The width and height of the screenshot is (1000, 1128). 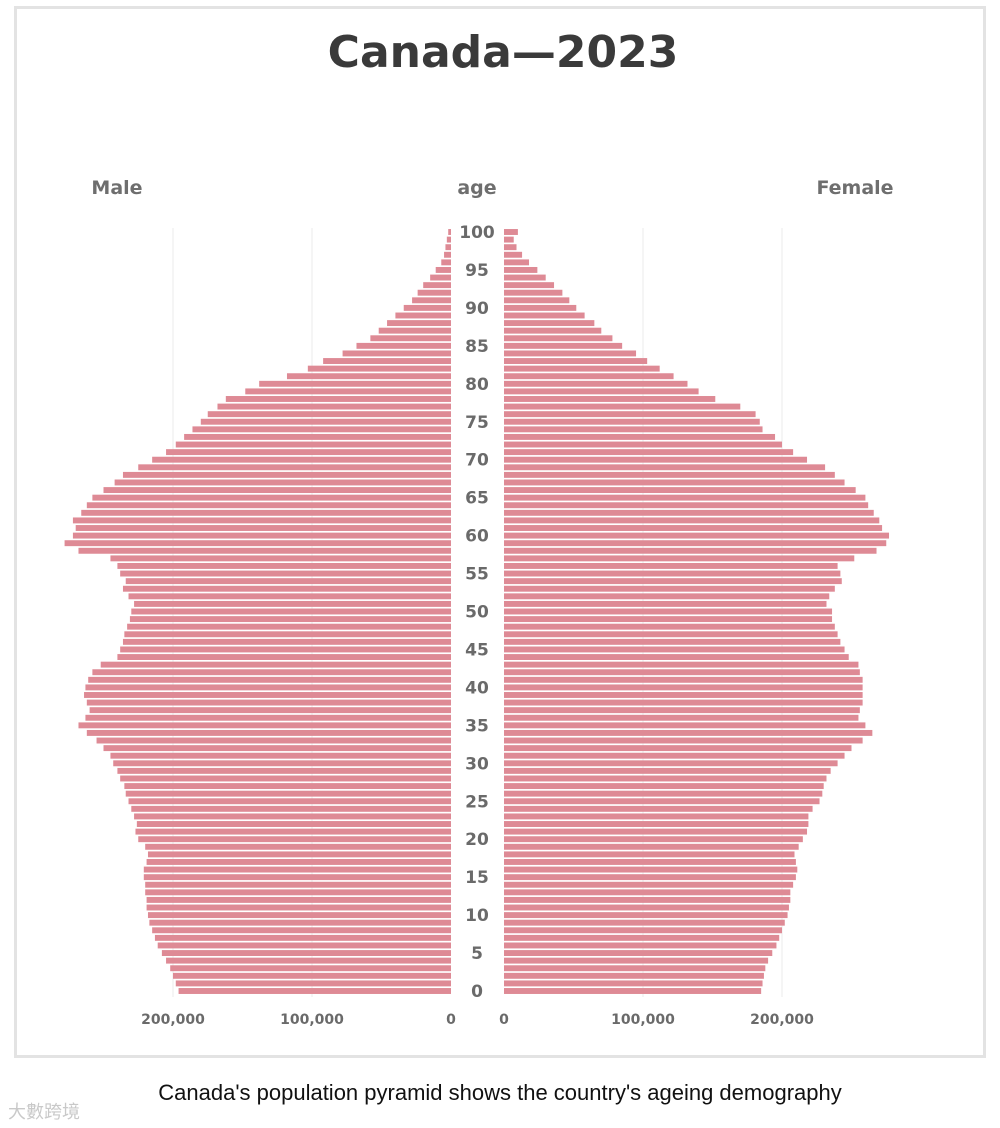 I want to click on x-tick-label-male: 100,000, so click(x=312, y=1020).